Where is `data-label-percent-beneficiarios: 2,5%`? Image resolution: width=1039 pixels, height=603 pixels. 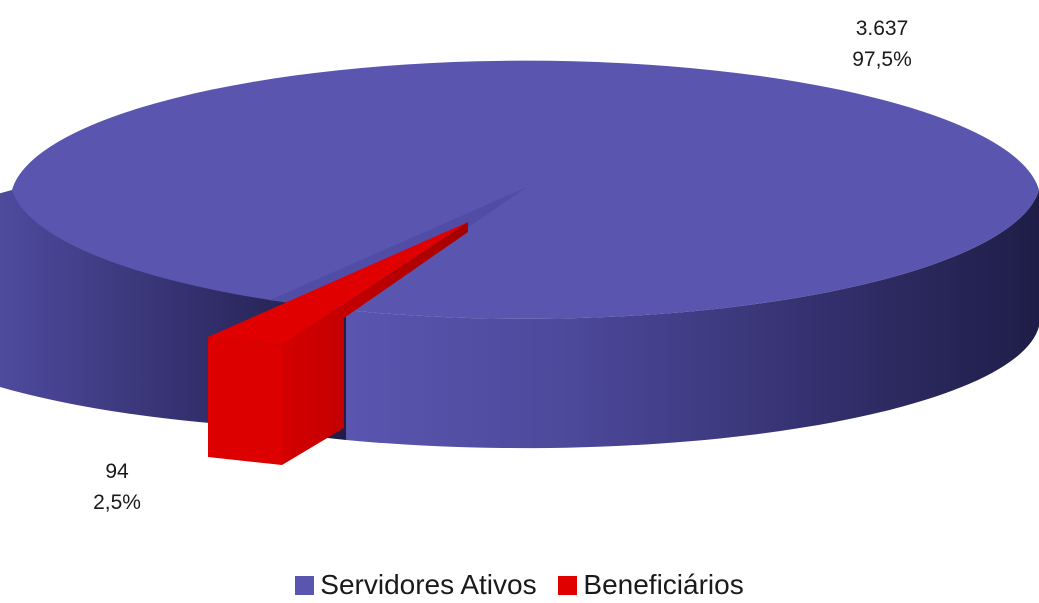
data-label-percent-beneficiarios: 2,5% is located at coordinates (117, 502).